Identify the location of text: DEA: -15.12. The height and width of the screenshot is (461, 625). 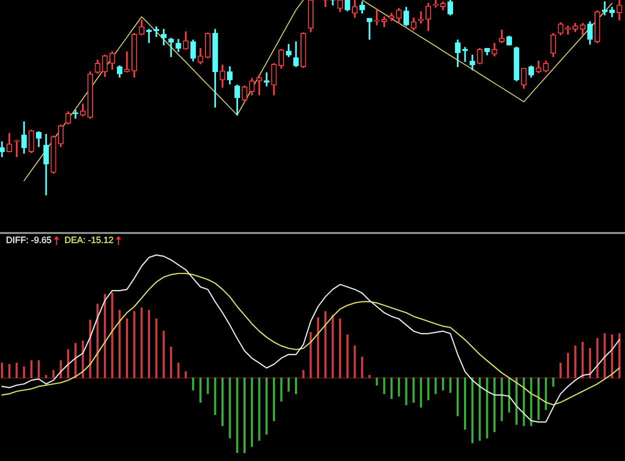
(89, 240).